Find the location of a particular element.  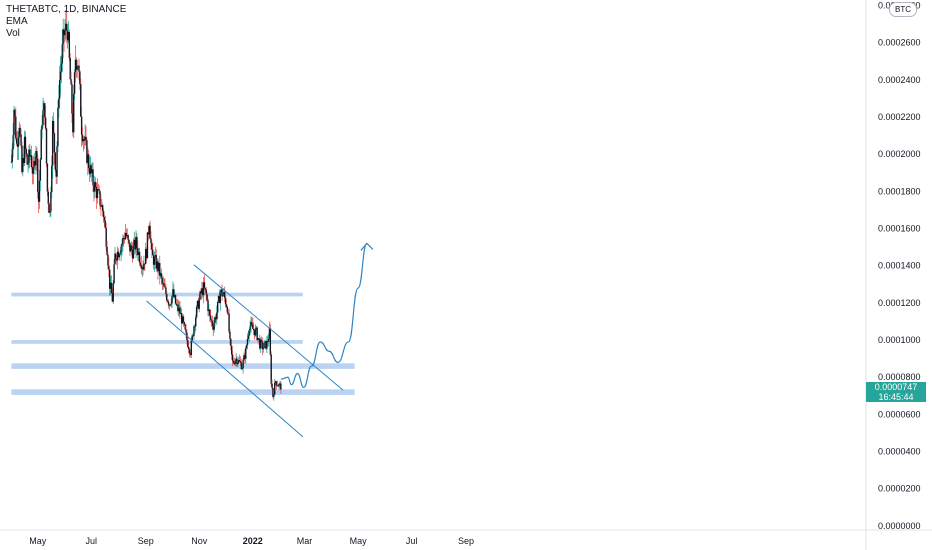

x-tick-label: Nov is located at coordinates (199, 541).